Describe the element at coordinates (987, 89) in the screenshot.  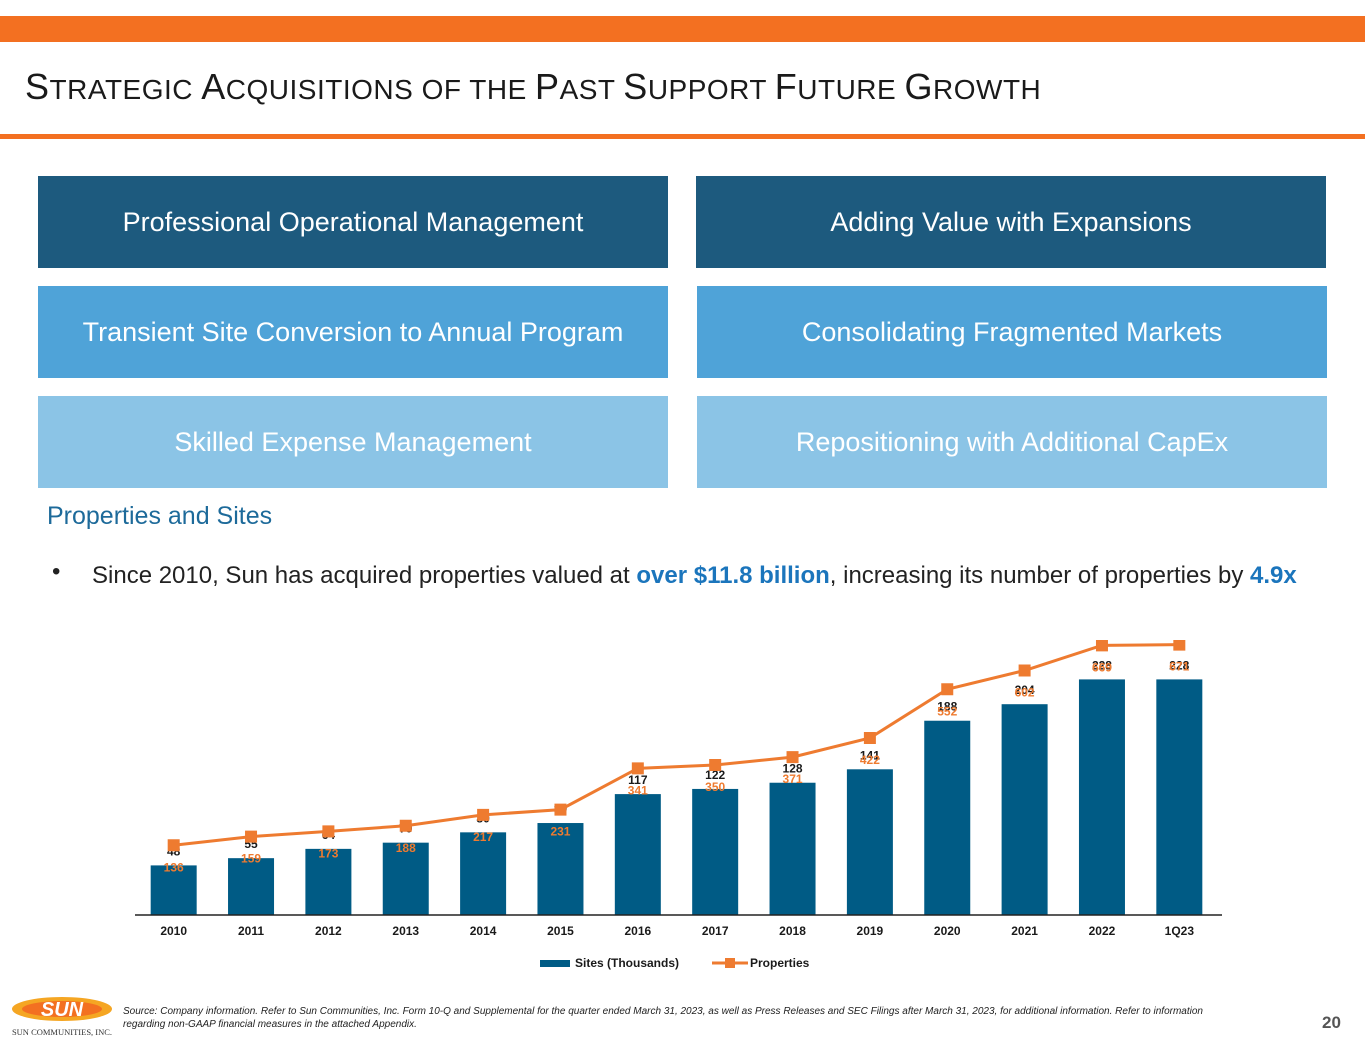
I see `title-word-rest: ROWTH` at that location.